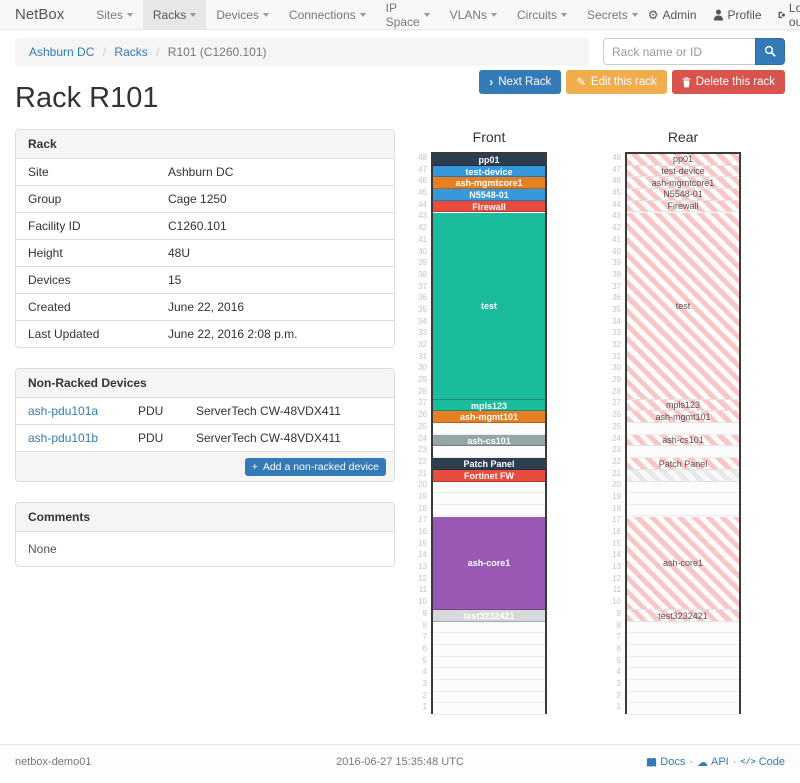 This screenshot has height=783, width=800. I want to click on brand-logo: NetBox, so click(40, 14).